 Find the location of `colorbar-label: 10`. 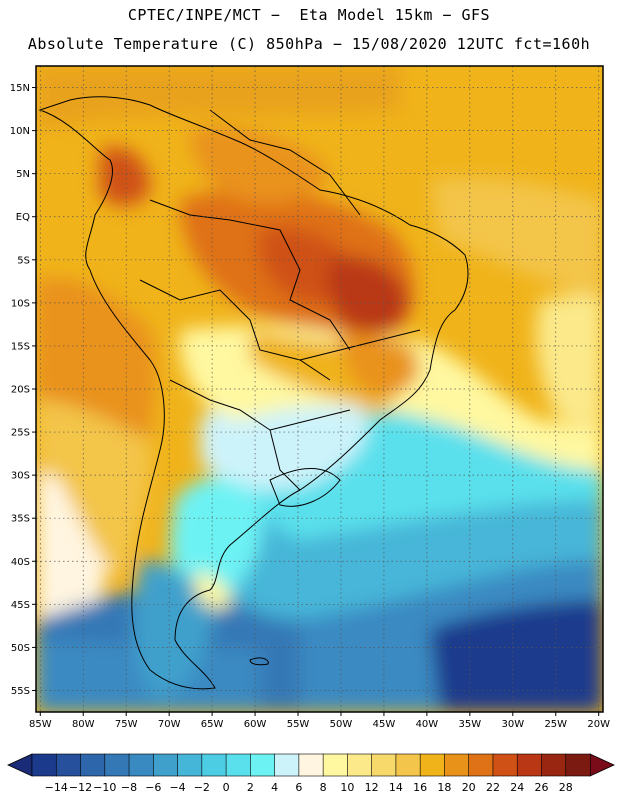

colorbar-label: 10 is located at coordinates (347, 787).